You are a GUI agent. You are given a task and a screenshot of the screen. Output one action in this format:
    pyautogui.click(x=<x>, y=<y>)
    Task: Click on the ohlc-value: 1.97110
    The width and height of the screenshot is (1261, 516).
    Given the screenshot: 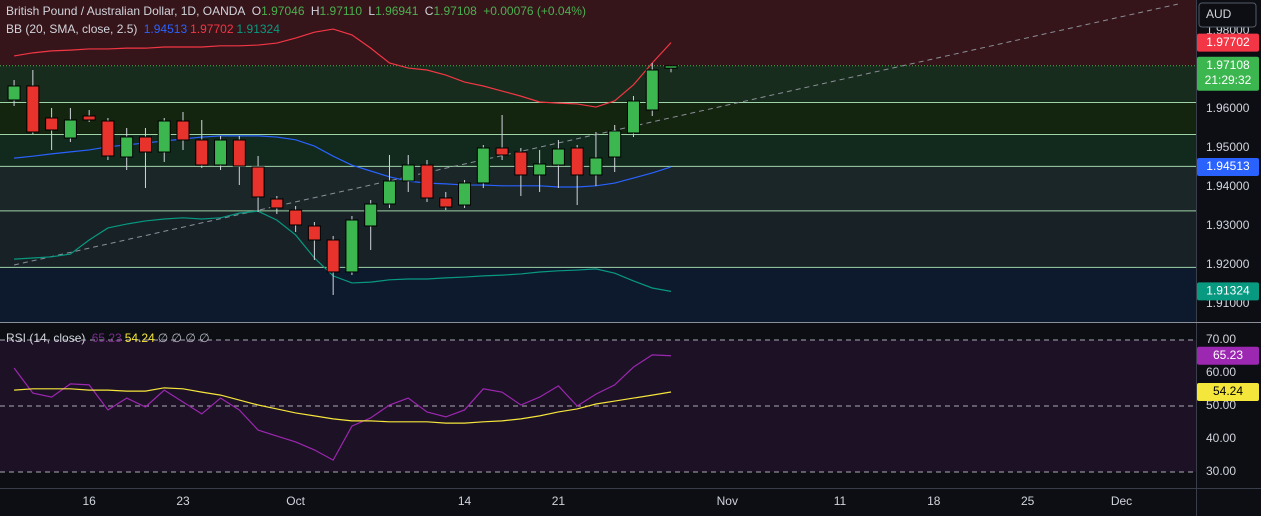 What is the action you would take?
    pyautogui.click(x=341, y=11)
    